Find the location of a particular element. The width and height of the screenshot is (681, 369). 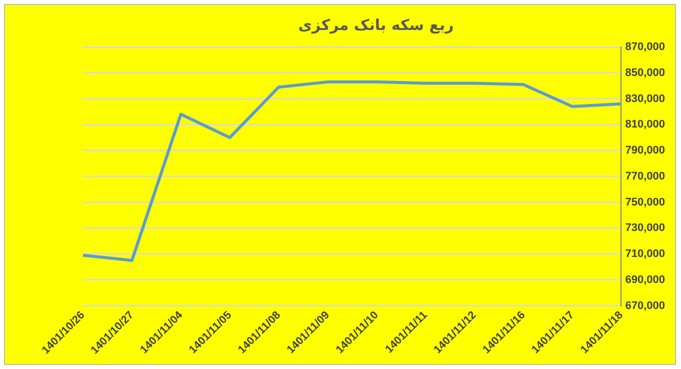

y-tick-label: 790,000 is located at coordinates (645, 150).